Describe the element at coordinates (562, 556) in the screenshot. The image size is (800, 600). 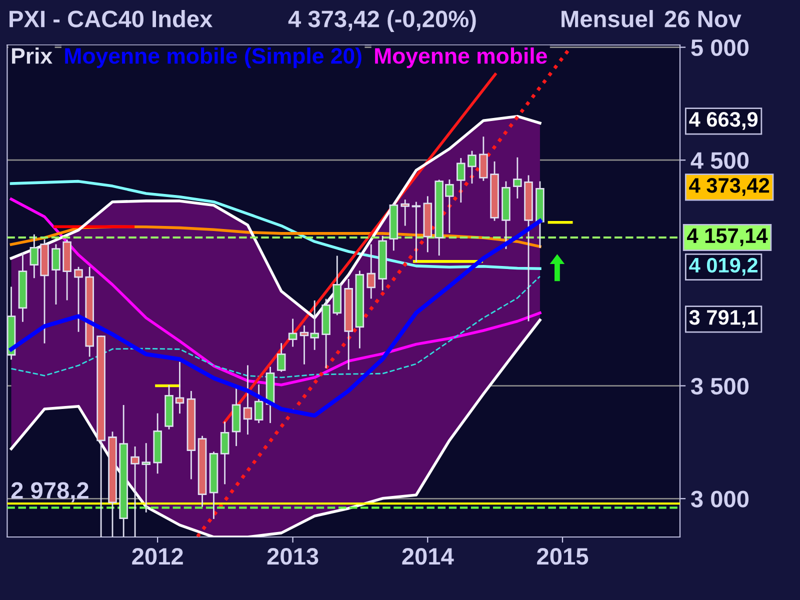
I see `x-tick-label: 2015` at that location.